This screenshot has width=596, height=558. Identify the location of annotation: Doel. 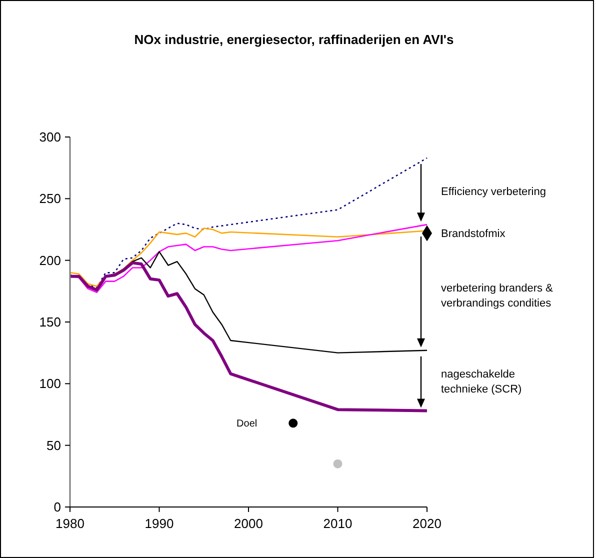
(247, 424).